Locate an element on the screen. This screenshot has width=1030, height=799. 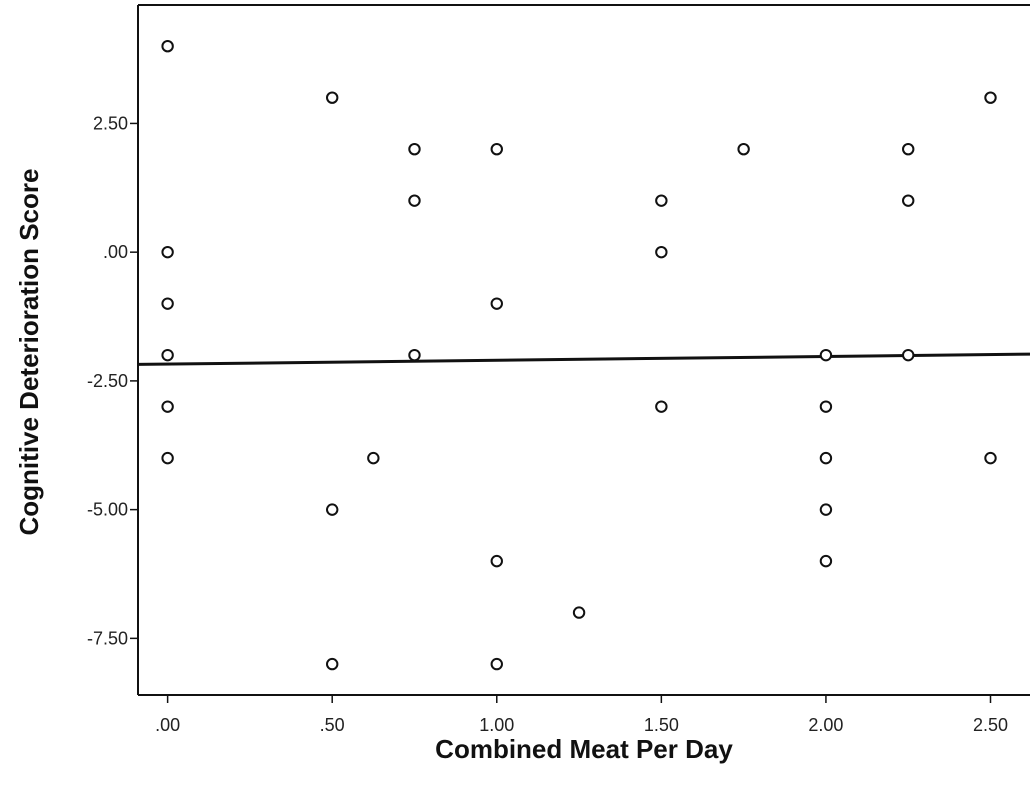
y-axis: 2.50 .00 -2.50 -5.00 -7.50 is located at coordinates (112, 380).